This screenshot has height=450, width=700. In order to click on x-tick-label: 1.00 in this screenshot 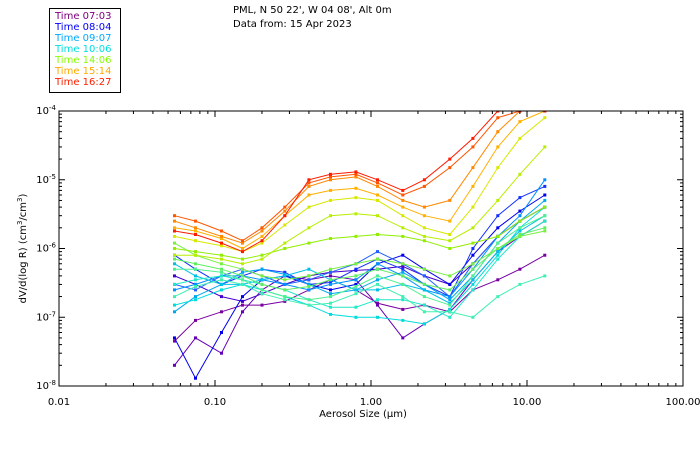, I will do `click(371, 402)`.